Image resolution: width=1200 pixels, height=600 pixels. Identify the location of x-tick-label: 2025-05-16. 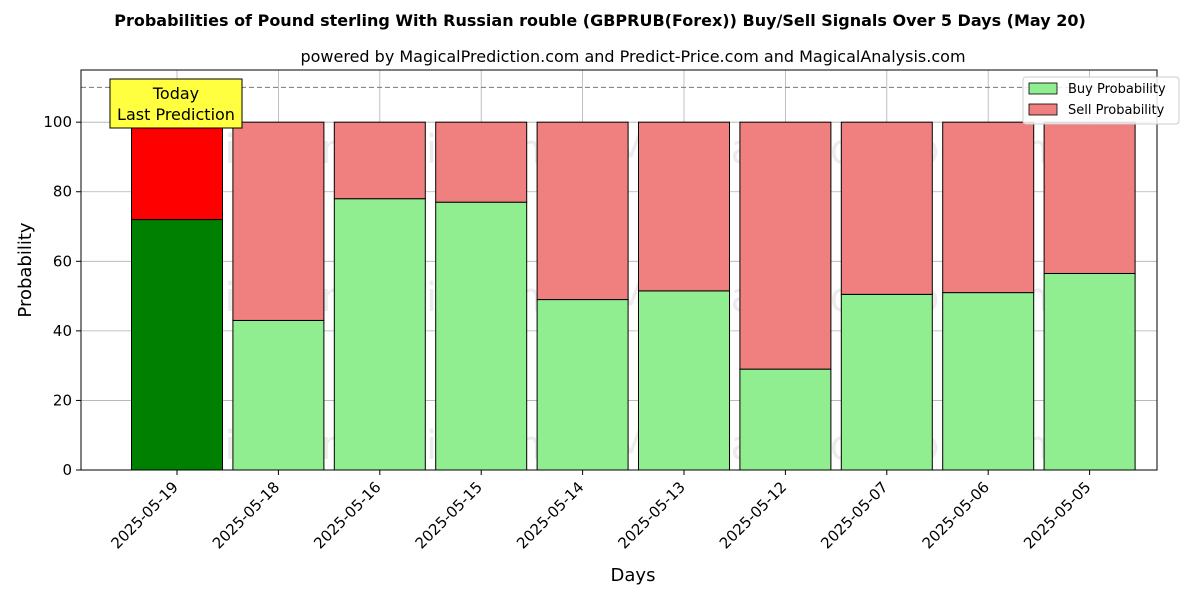
(347, 515).